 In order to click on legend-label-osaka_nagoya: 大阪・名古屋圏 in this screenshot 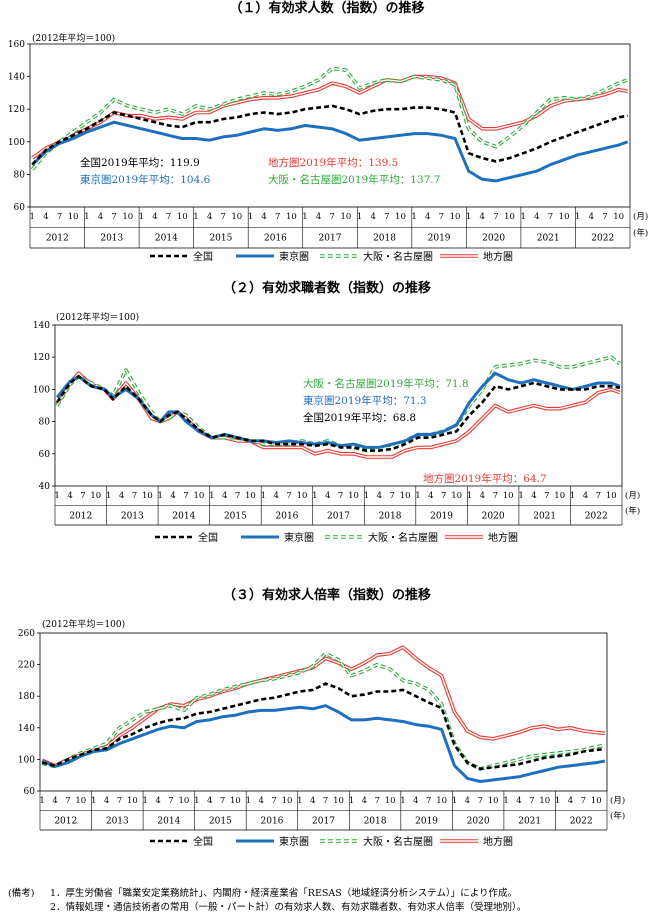, I will do `click(403, 537)`.